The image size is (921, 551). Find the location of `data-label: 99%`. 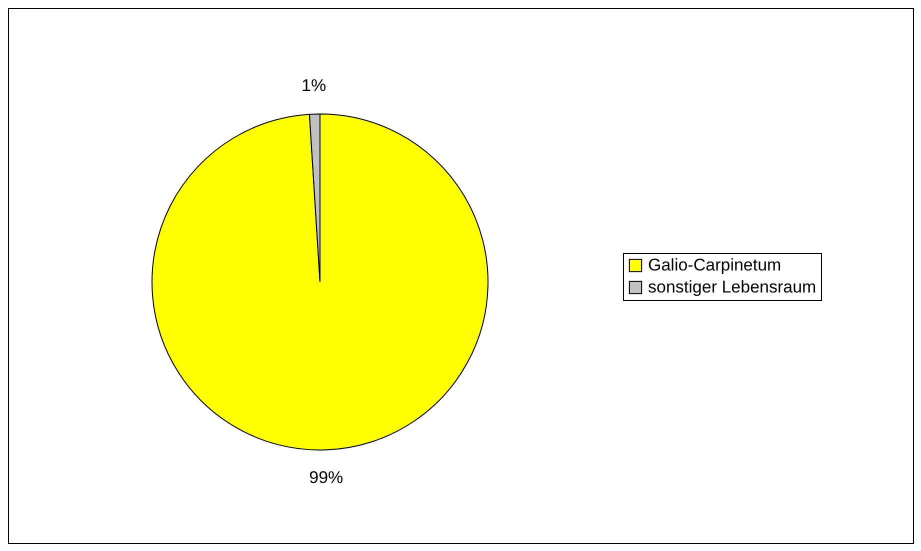

data-label: 99% is located at coordinates (326, 477).